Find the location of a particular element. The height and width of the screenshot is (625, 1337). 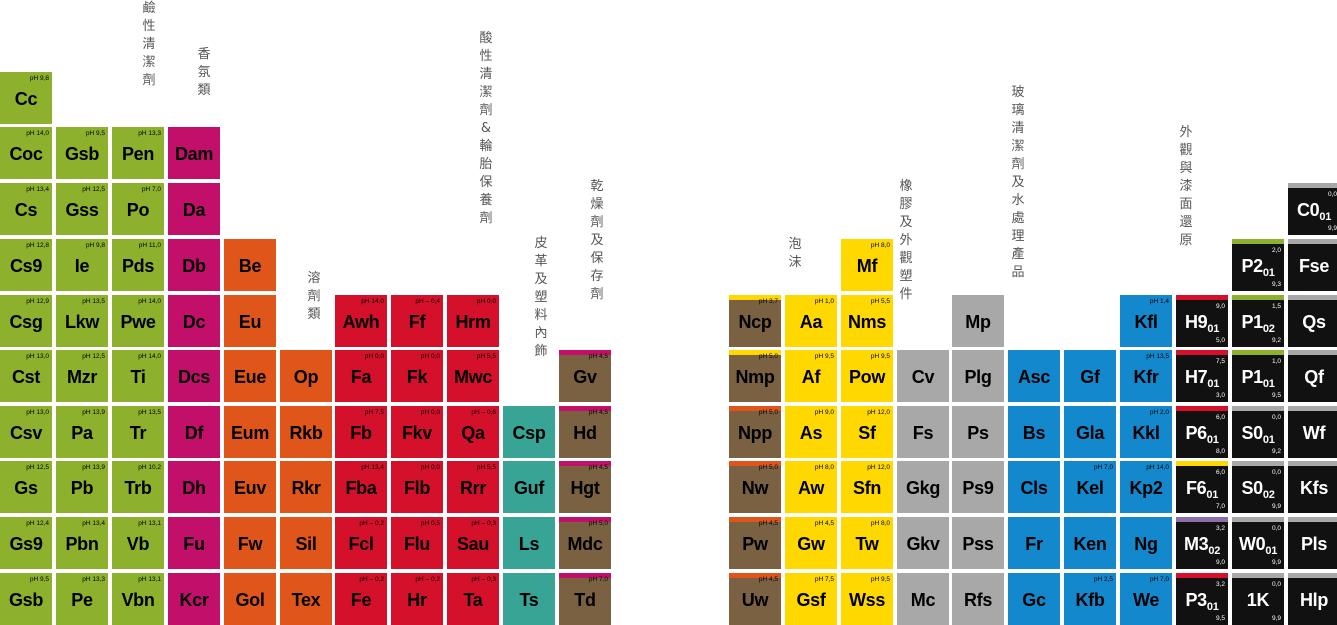

element-tile-we: pH 7,0 We is located at coordinates (1146, 599).